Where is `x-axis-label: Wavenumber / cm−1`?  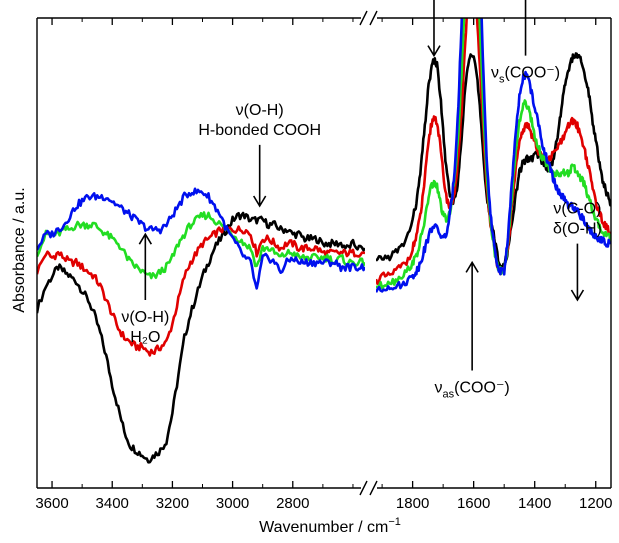 x-axis-label: Wavenumber / cm−1 is located at coordinates (330, 526).